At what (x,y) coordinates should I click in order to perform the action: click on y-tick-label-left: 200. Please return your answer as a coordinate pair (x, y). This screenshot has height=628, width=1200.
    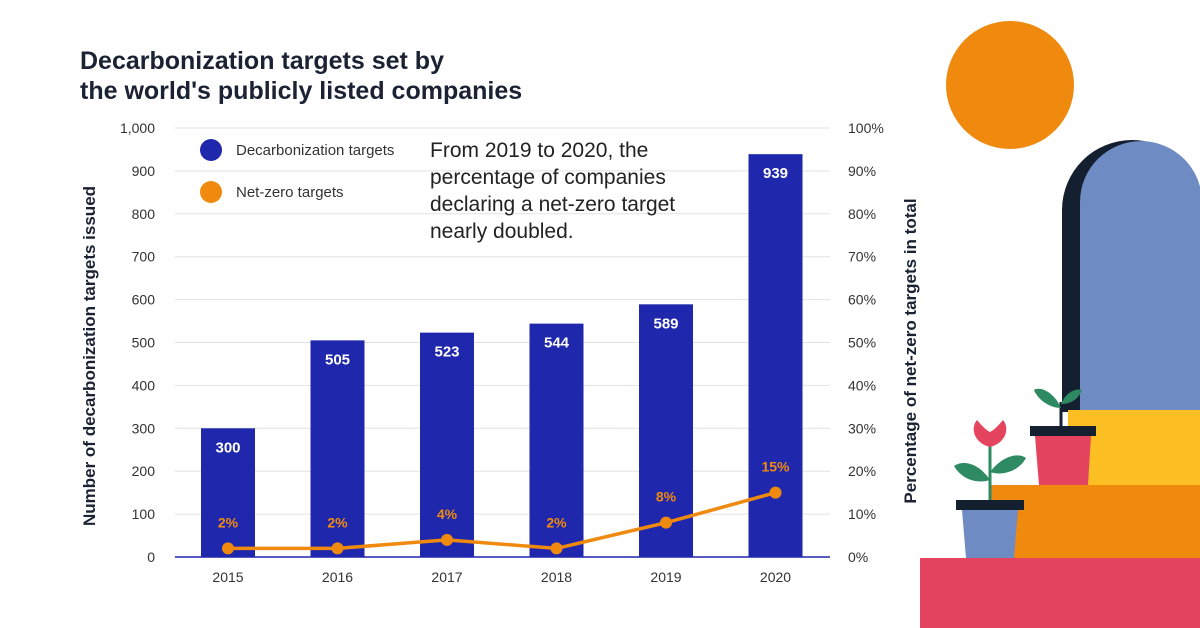
    Looking at the image, I should click on (144, 471).